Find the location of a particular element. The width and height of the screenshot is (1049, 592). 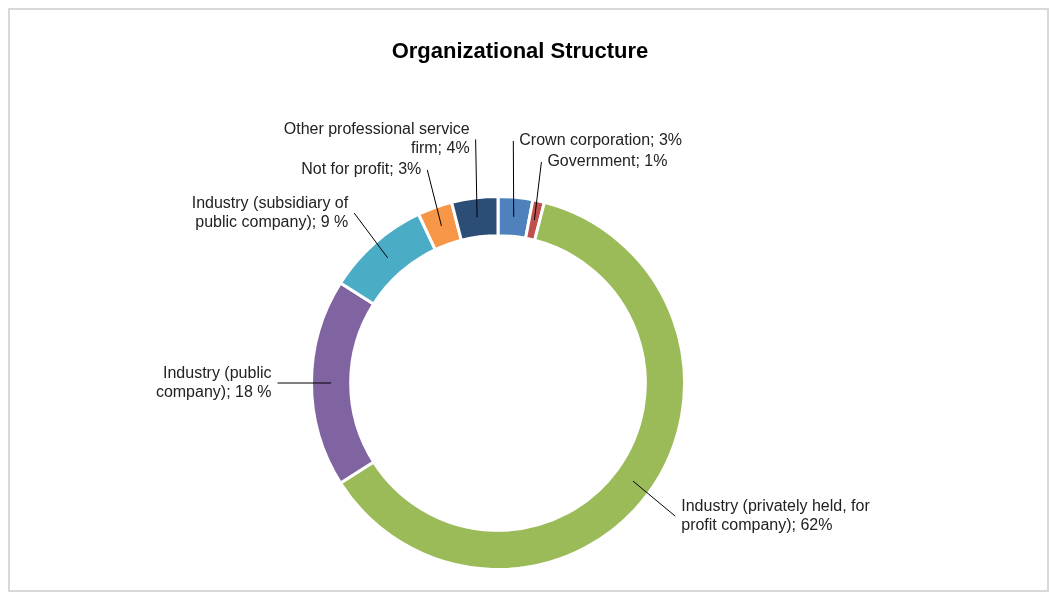

slice-label: Industry (privately held, for profit company); 62% is located at coordinates (776, 515).